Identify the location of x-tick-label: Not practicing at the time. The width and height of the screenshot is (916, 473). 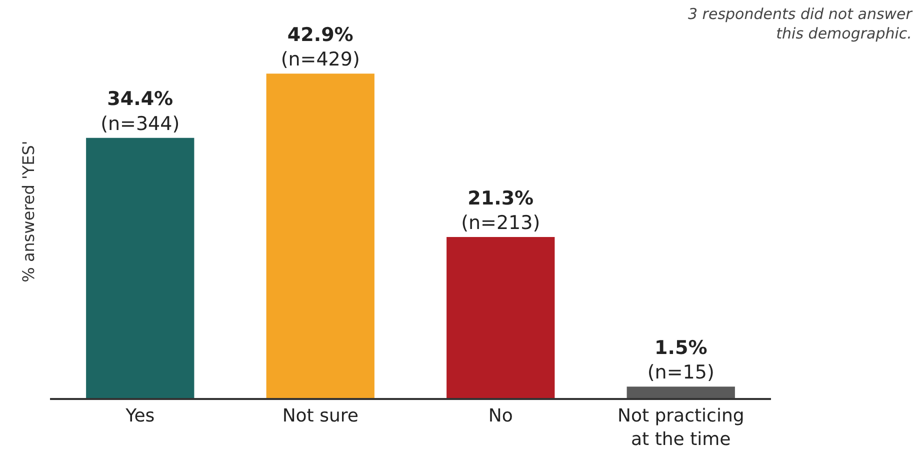
(680, 427).